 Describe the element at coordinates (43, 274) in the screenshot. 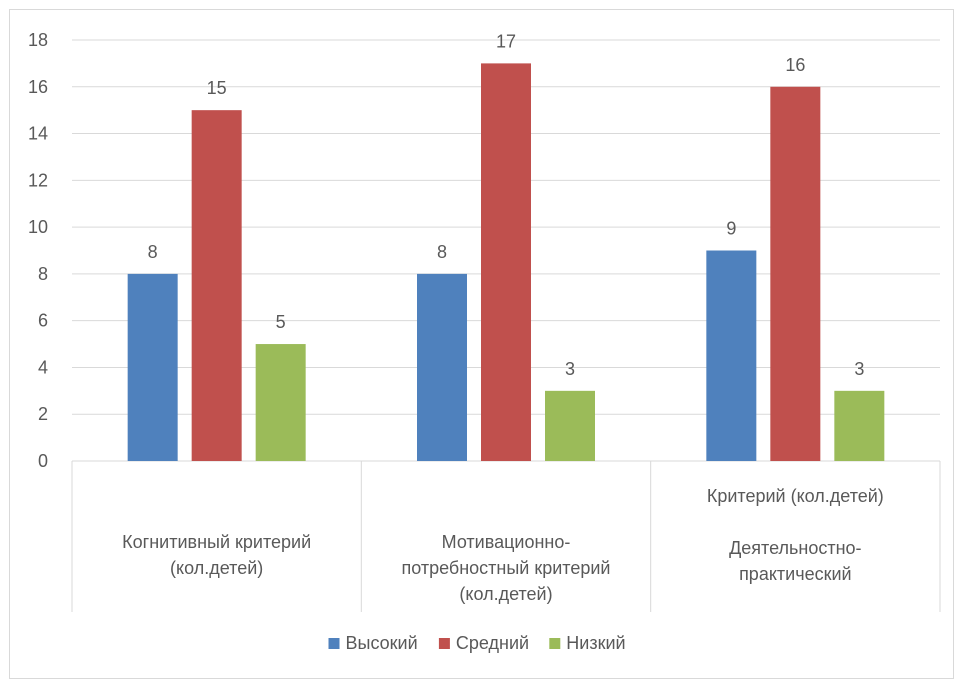

I see `y-tick-label: 8` at that location.